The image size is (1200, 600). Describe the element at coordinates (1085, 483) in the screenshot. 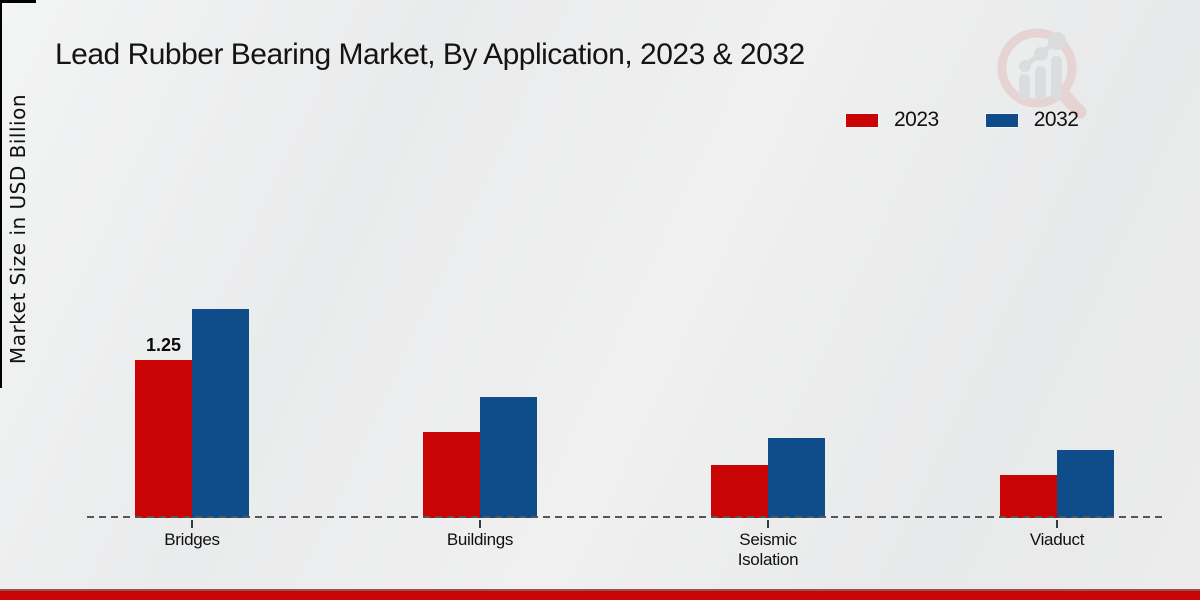

I see `bar-2032-viaduct` at that location.